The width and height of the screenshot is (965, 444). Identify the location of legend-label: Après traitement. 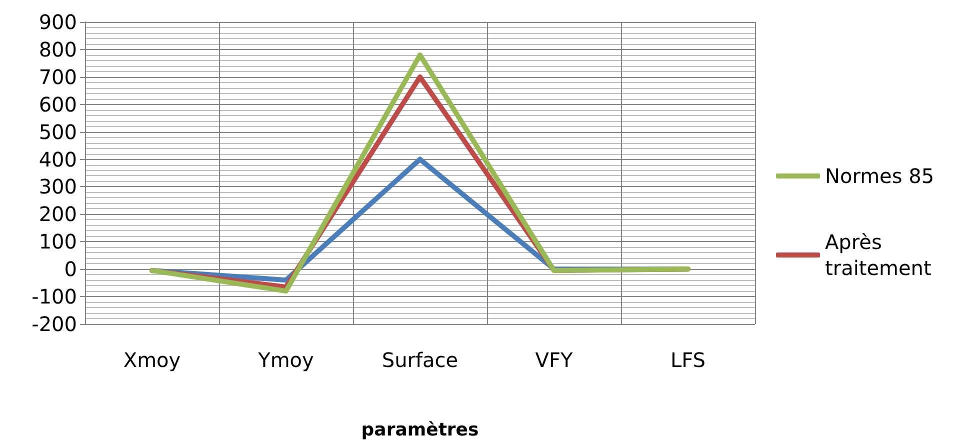
(878, 255).